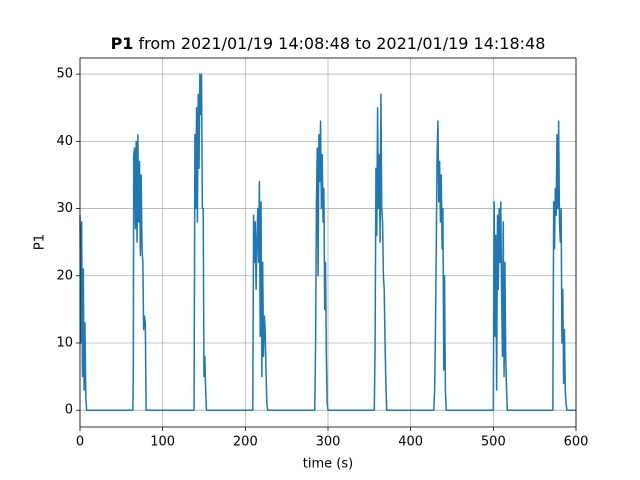 Image resolution: width=640 pixels, height=480 pixels. Describe the element at coordinates (64, 141) in the screenshot. I see `y-tick-label: 40` at that location.